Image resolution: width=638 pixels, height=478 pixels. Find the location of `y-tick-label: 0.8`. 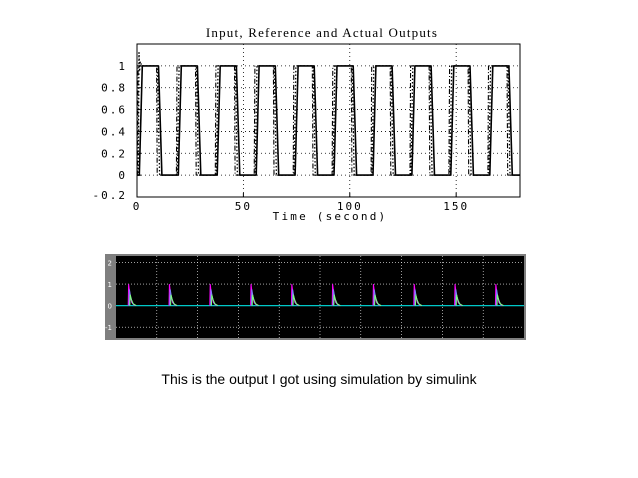

y-tick-label: 0.8 is located at coordinates (114, 88).